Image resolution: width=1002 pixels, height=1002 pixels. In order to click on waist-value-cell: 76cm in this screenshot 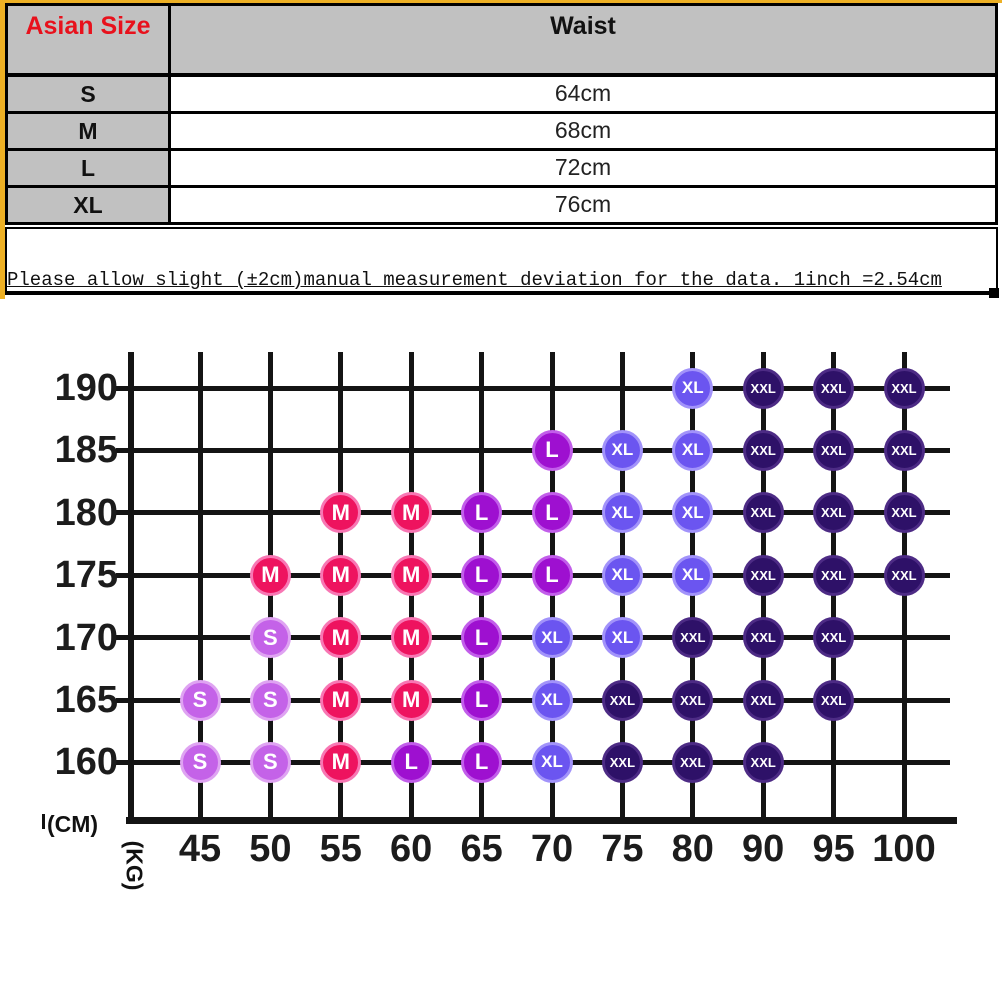, I will do `click(583, 205)`.